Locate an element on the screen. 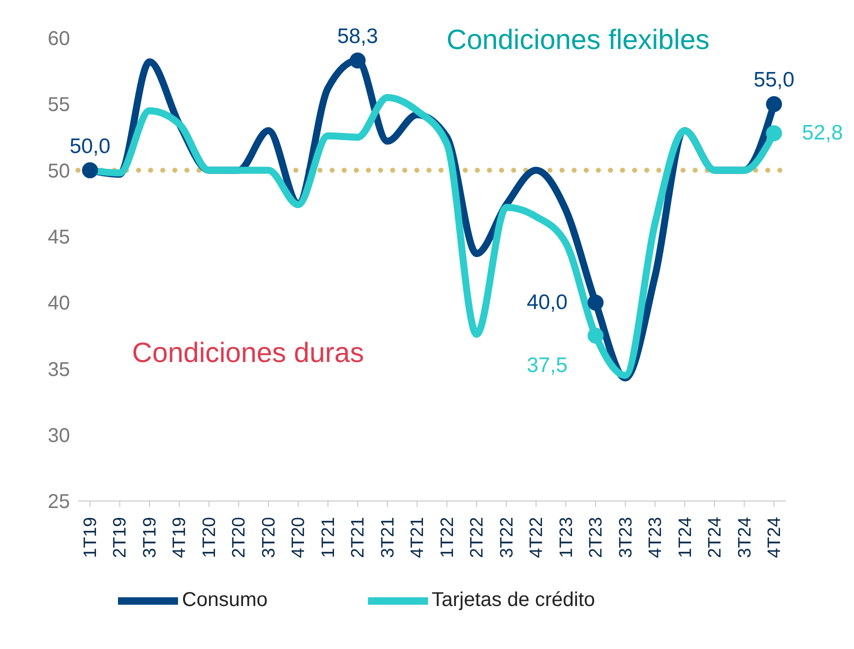 The image size is (854, 649). x-tick-label: 1T20 is located at coordinates (208, 537).